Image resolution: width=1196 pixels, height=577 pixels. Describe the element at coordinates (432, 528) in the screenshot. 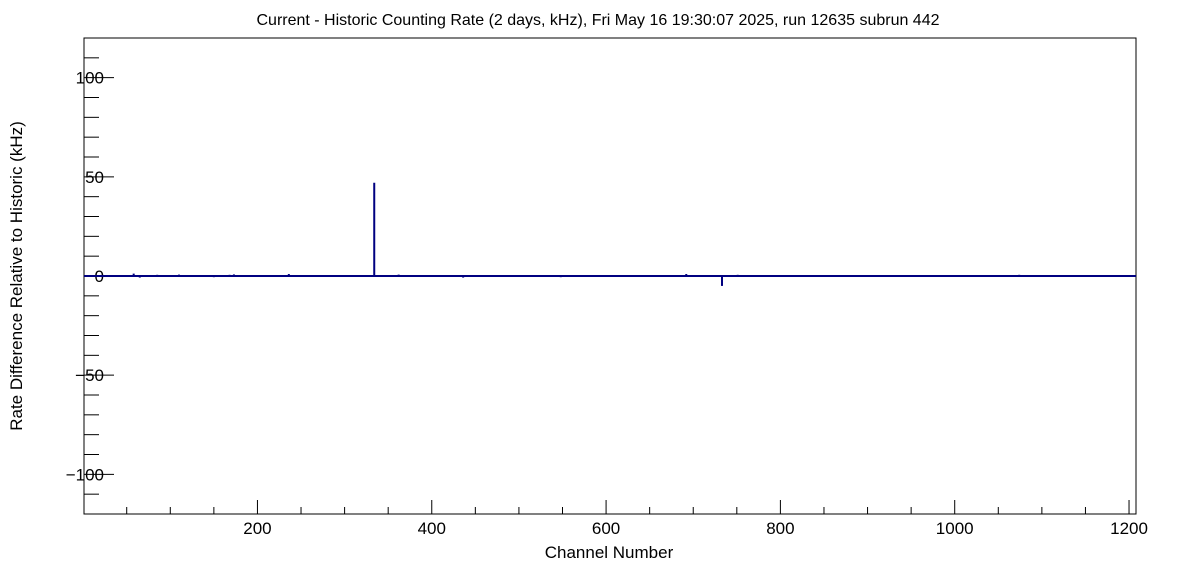

I see `x-tick-label: 400` at that location.